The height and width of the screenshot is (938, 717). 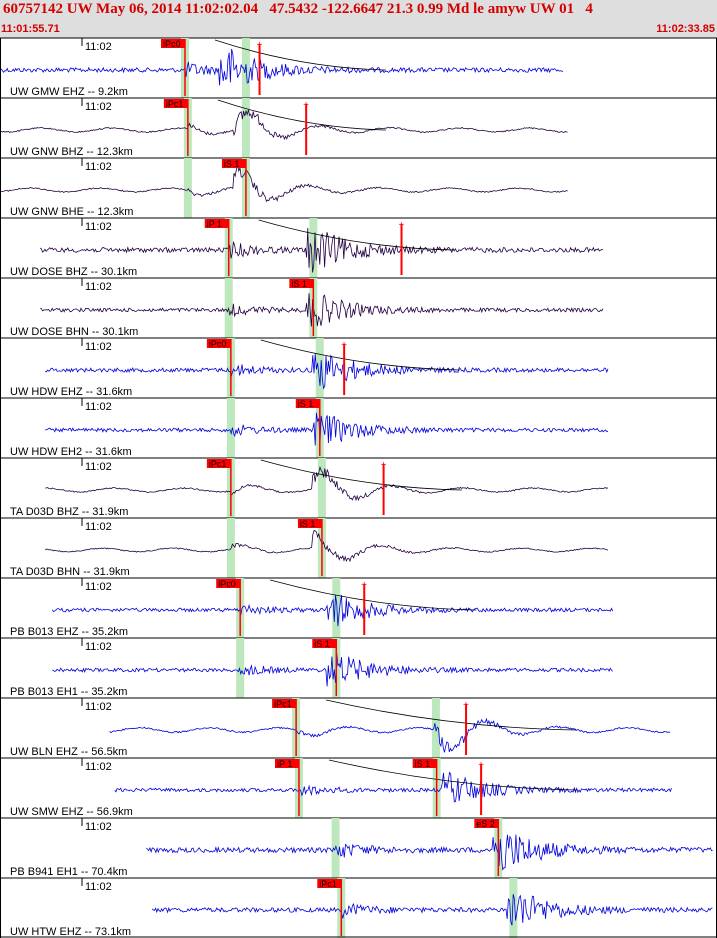 What do you see at coordinates (358, 427) in the screenshot?
I see `trace-panel: 11:02 iS 1 UW HDW EH2 -- 31.6km` at bounding box center [358, 427].